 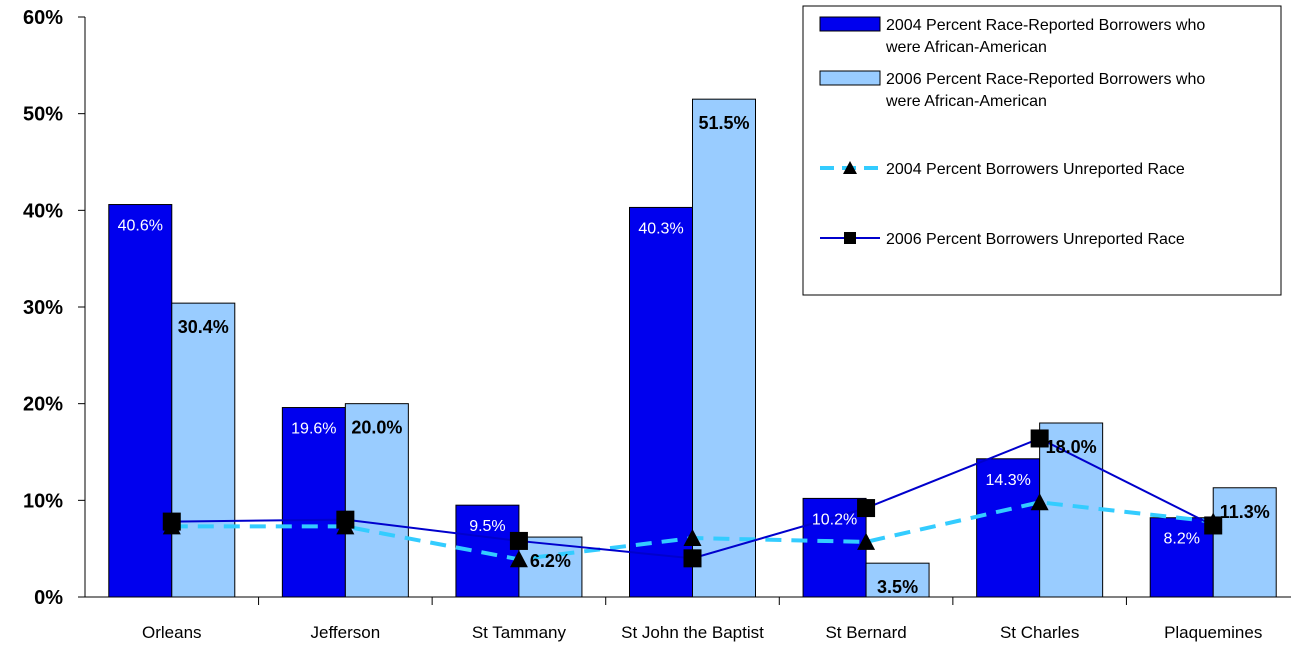 I want to click on legend-marker-triangle, so click(x=850, y=167).